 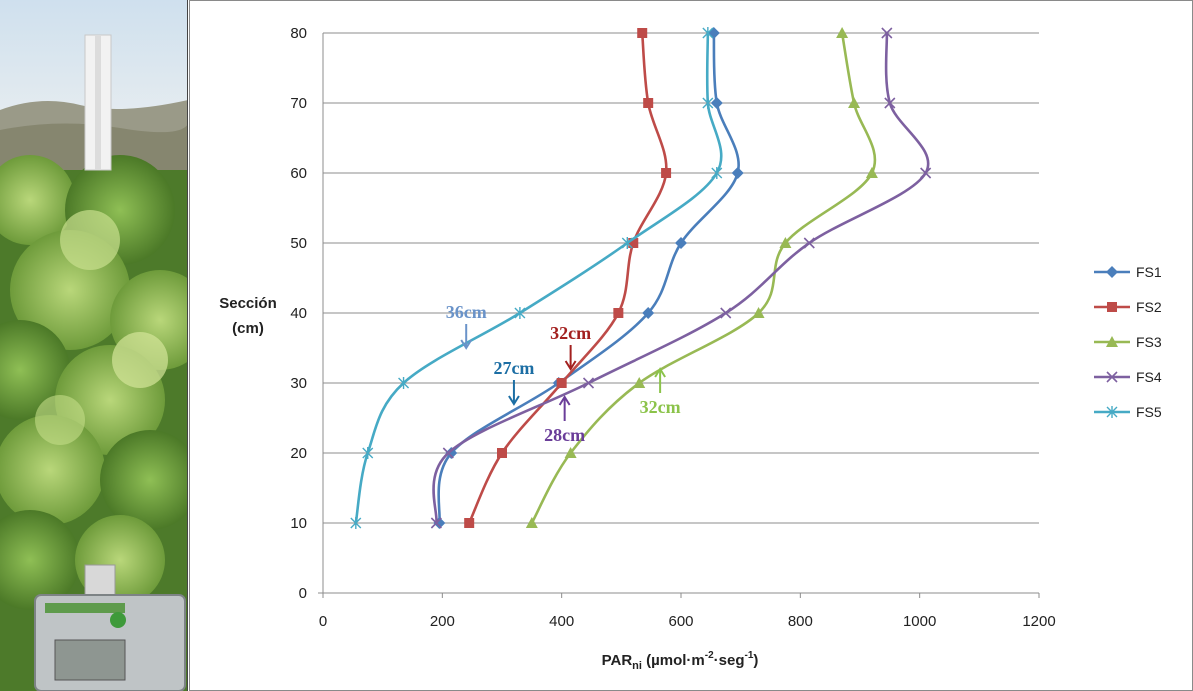 I want to click on y-tick-label-80: 80, so click(x=298, y=33).